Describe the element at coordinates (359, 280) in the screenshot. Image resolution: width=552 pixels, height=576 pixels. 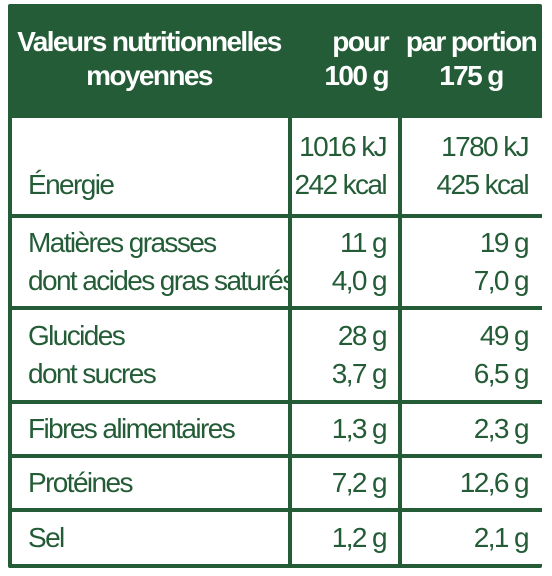
I see `per100g-subvalue: 4,0 g` at that location.